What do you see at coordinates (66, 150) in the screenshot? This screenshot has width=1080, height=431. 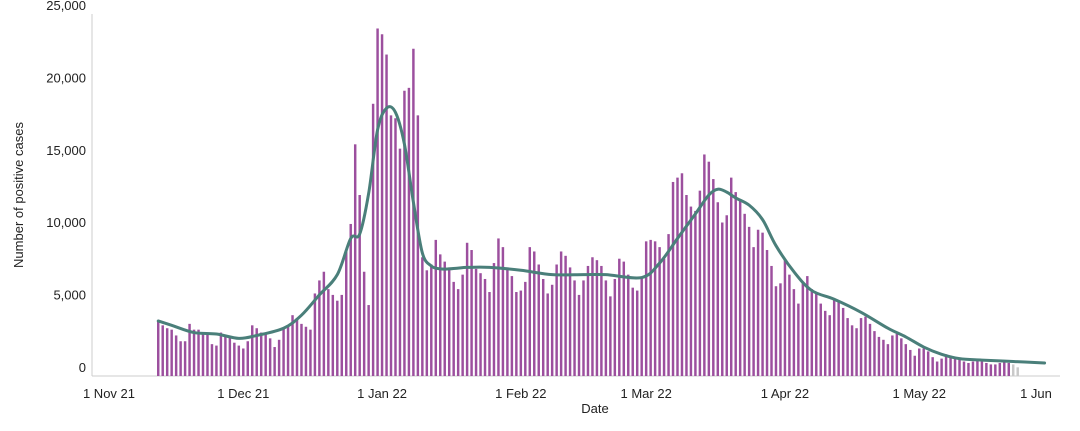 I see `y-tick-label: 15,000` at bounding box center [66, 150].